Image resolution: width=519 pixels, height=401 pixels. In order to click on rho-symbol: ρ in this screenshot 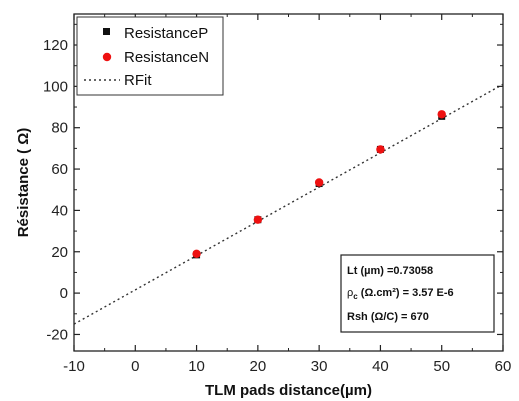, I will do `click(350, 293)`.